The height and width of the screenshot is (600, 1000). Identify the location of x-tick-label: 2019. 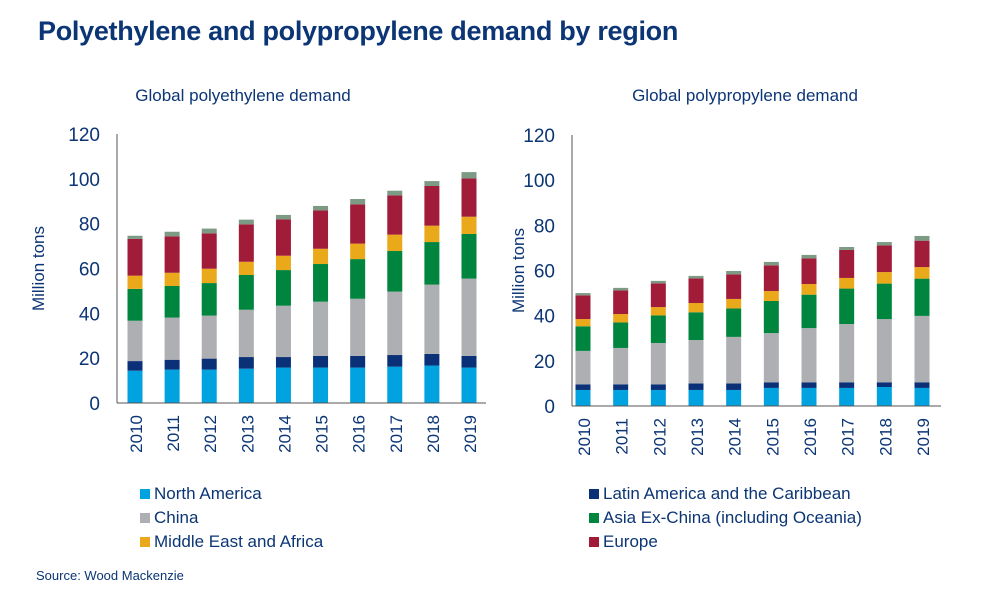
(470, 434).